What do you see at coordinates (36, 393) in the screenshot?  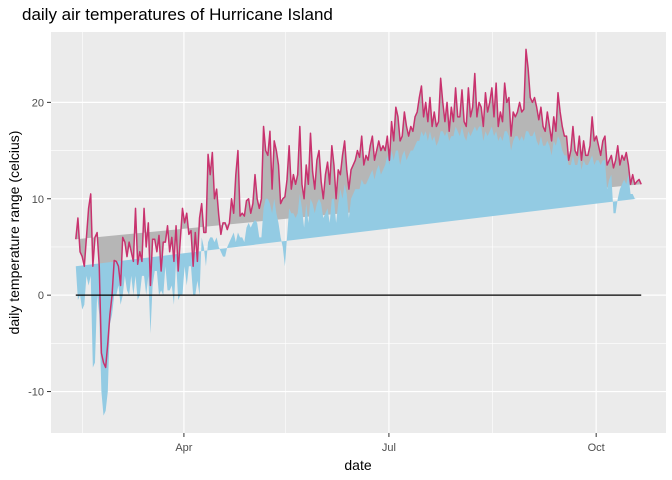 I see `y-tick-label: -10` at bounding box center [36, 393].